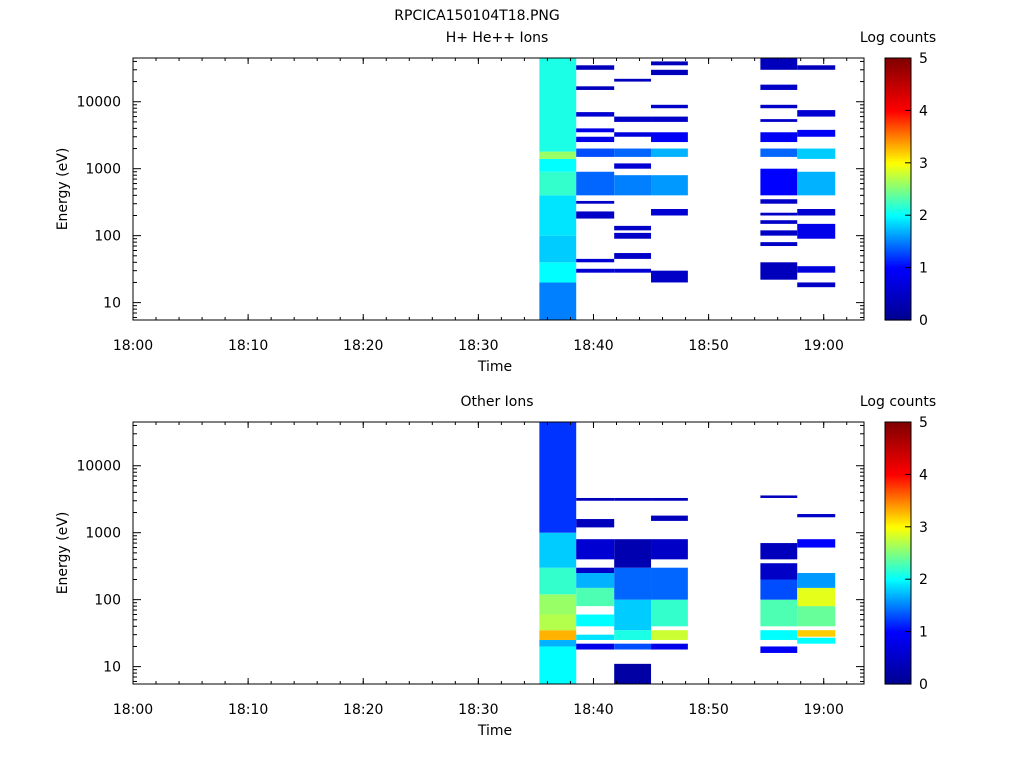 This screenshot has height=768, width=1024. I want to click on colorbar-tick-label: 3, so click(923, 164).